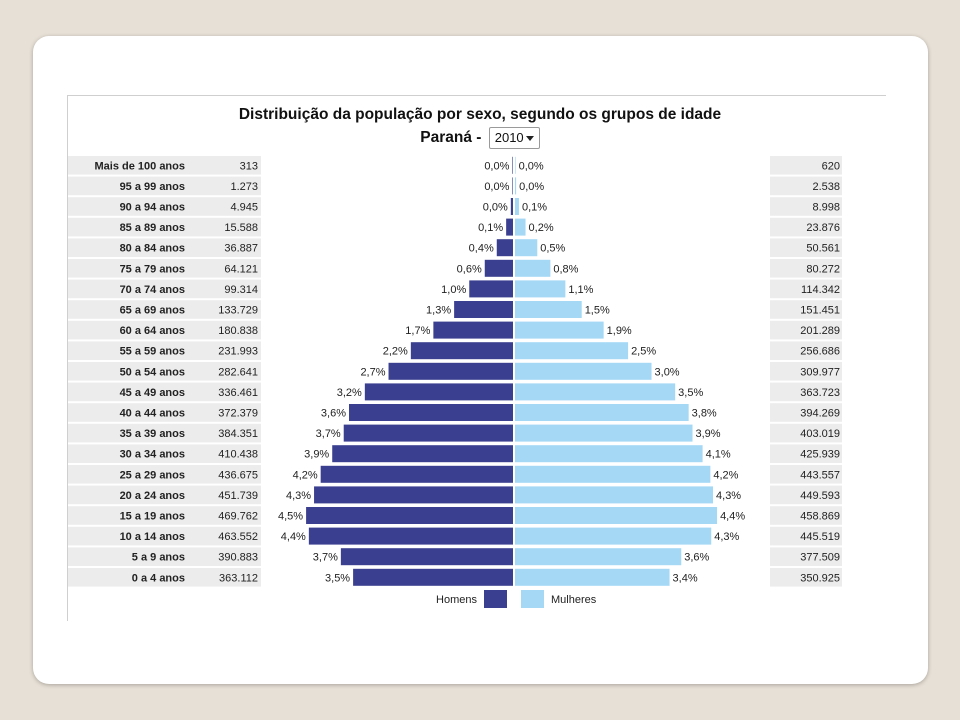 This screenshot has width=960, height=720. I want to click on men-count-label: 336.461, so click(238, 393).